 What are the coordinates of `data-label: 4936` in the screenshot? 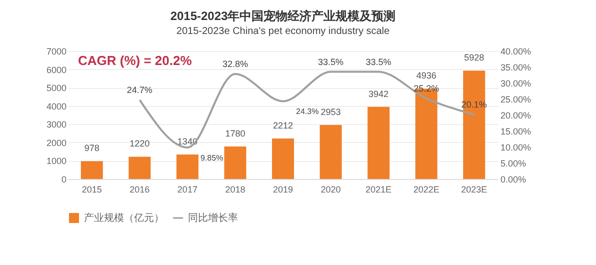 It's located at (426, 75).